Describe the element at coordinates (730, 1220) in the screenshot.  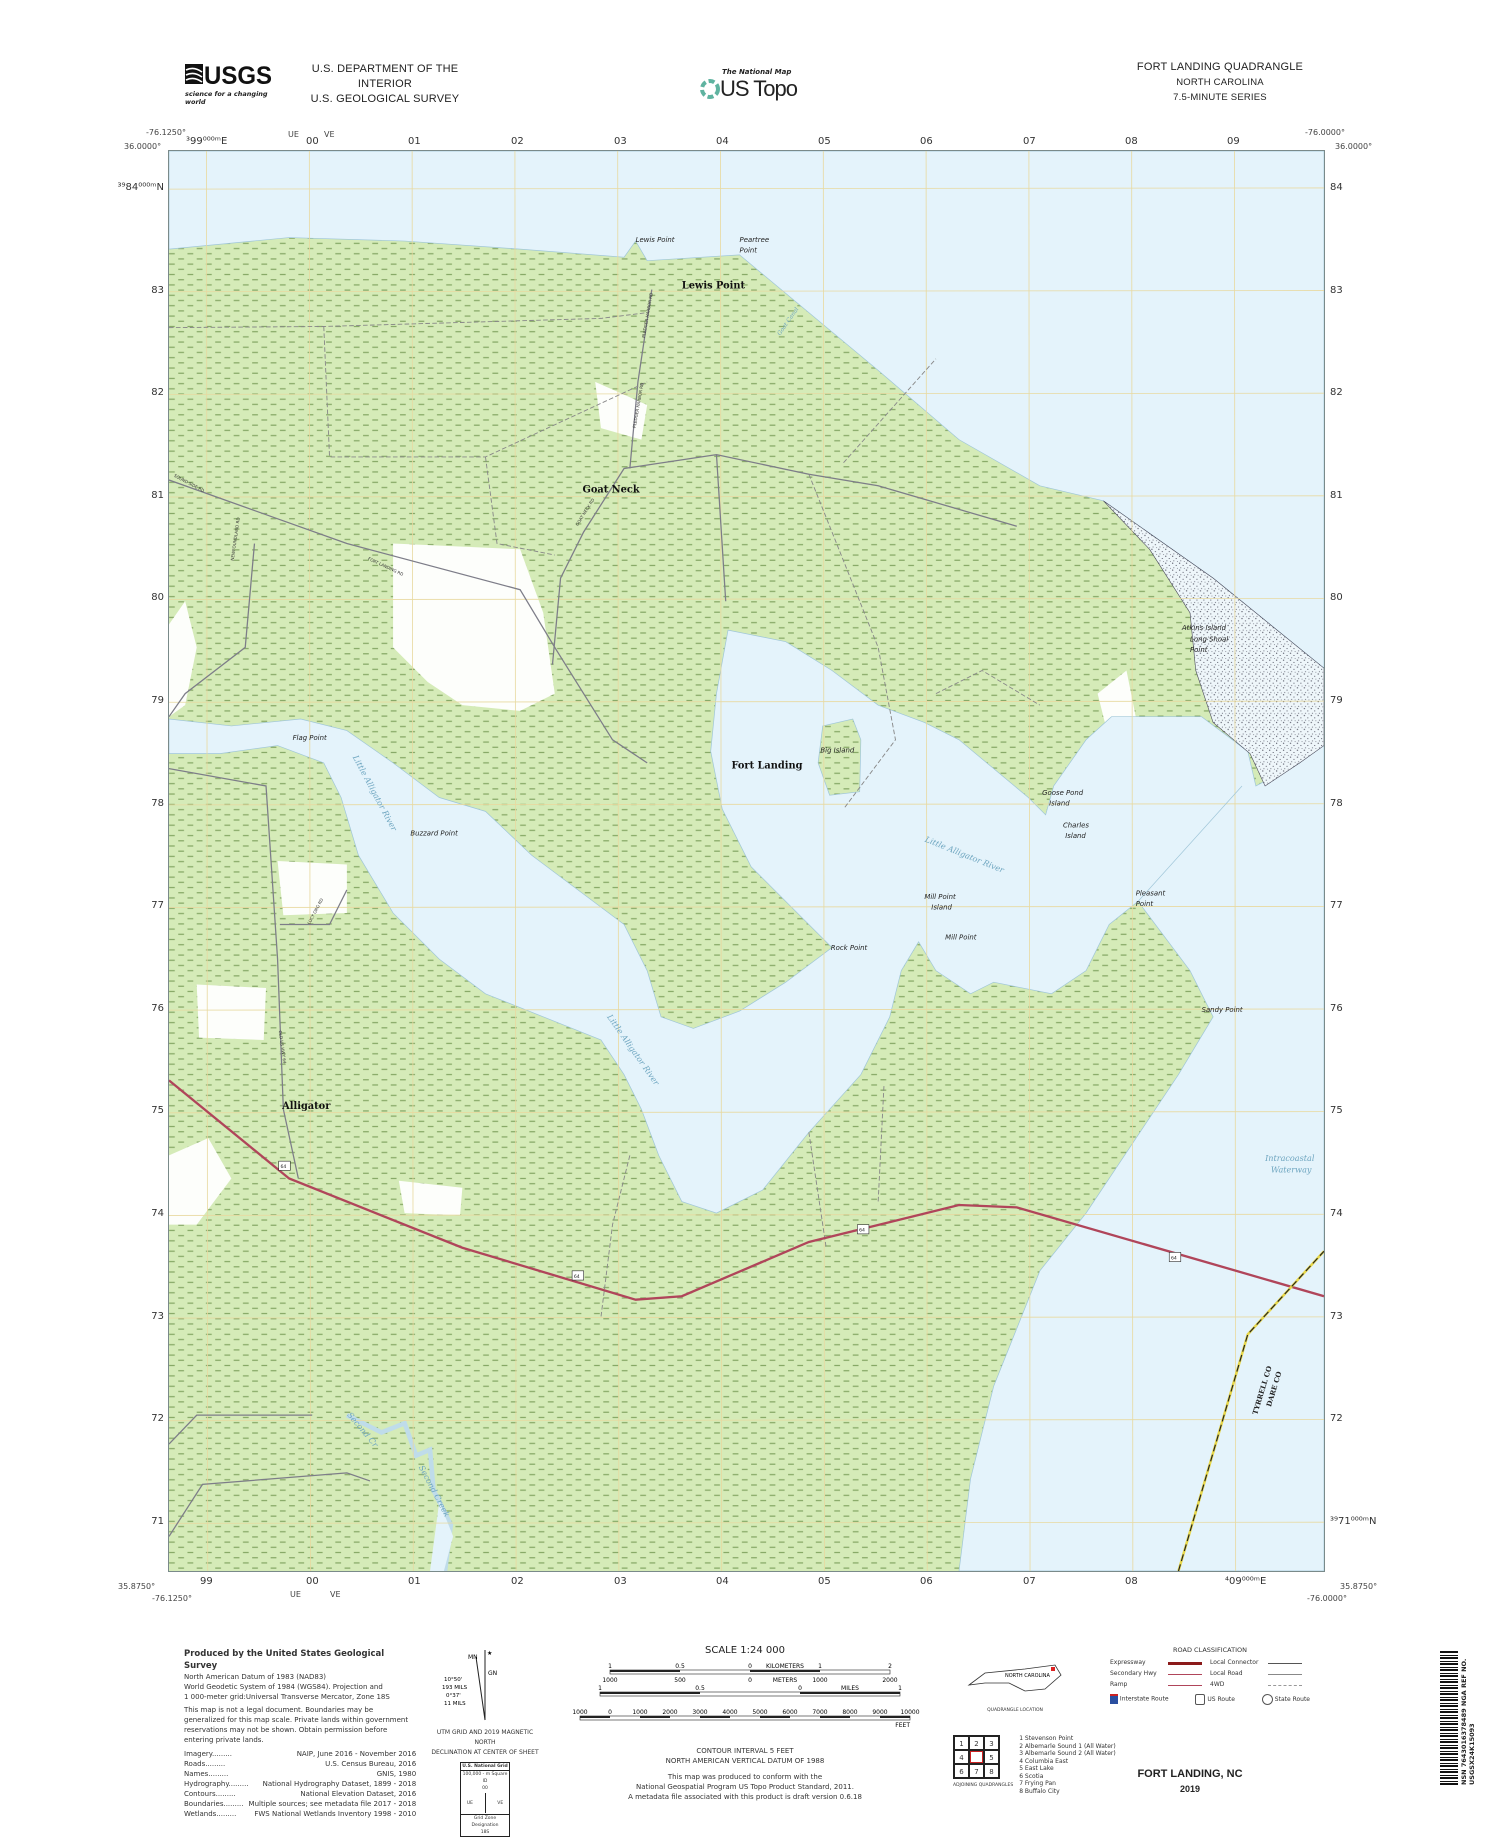
I see `us-route-shields: 64 64 64 64` at that location.